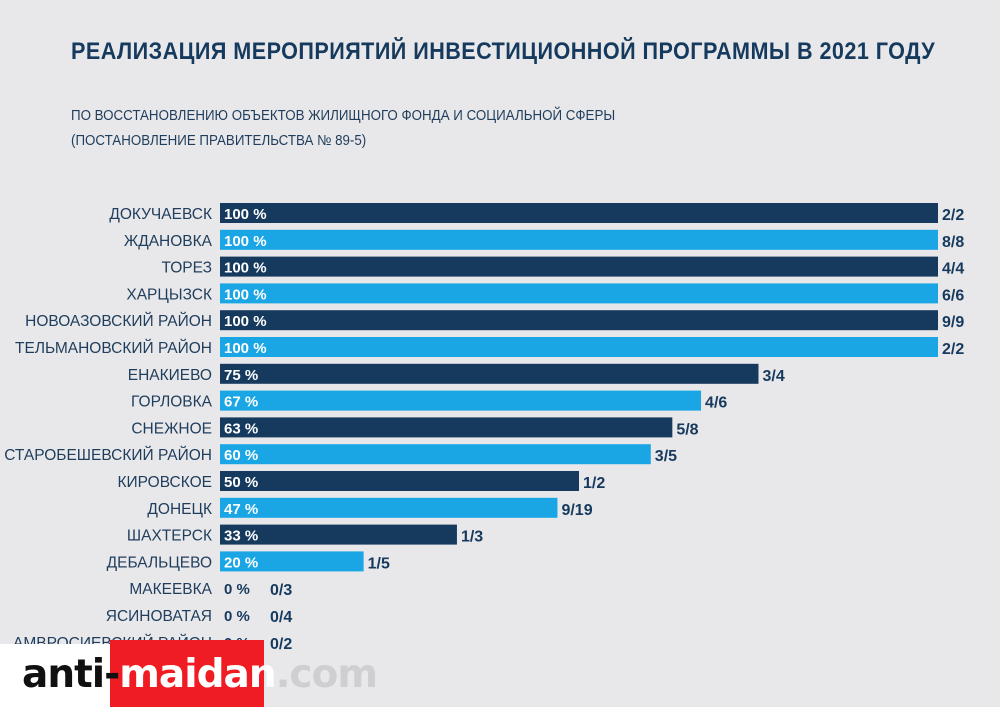 The image size is (1000, 707). I want to click on logo-part-1: anti-, so click(71, 674).